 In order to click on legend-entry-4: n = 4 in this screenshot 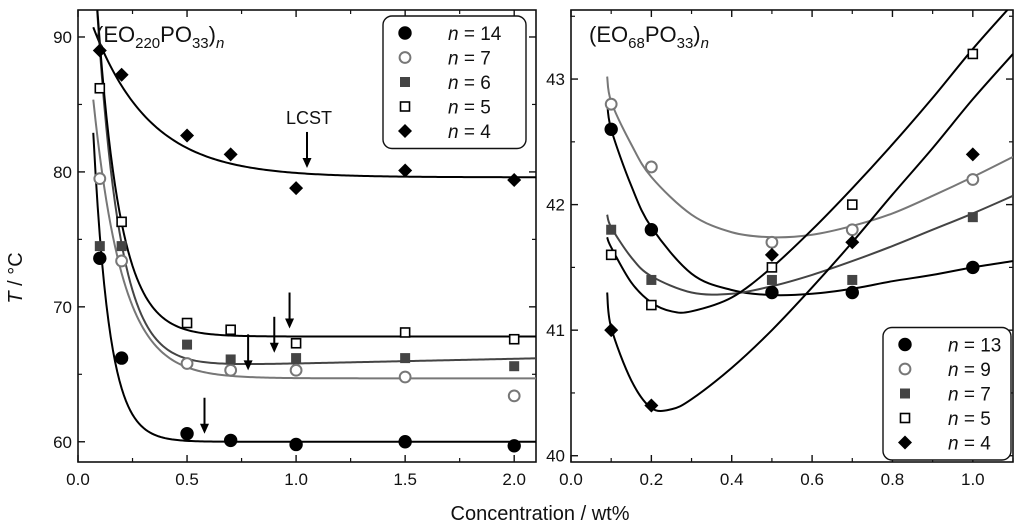, I will do `click(469, 132)`.